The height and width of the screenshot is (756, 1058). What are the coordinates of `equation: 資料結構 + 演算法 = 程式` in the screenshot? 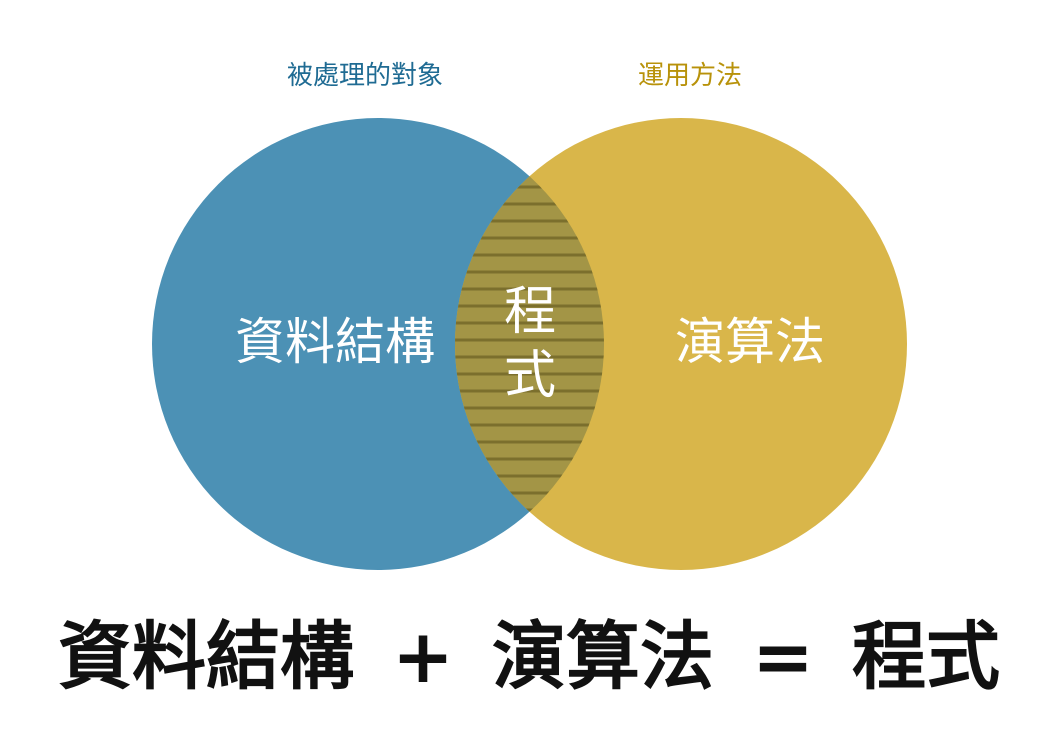 It's located at (529, 657).